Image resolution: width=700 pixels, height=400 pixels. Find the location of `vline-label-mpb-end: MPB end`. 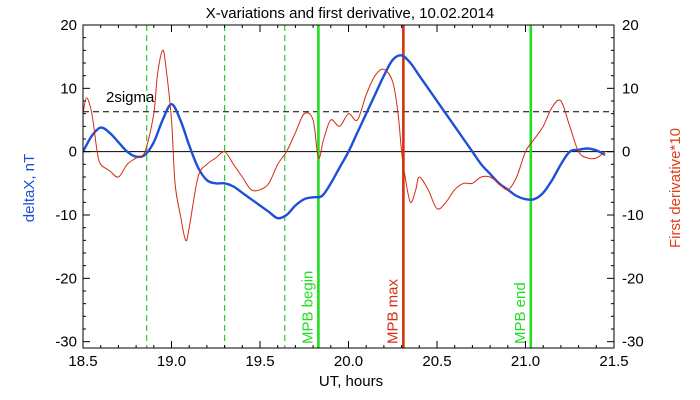

vline-label-mpb-end: MPB end is located at coordinates (520, 313).